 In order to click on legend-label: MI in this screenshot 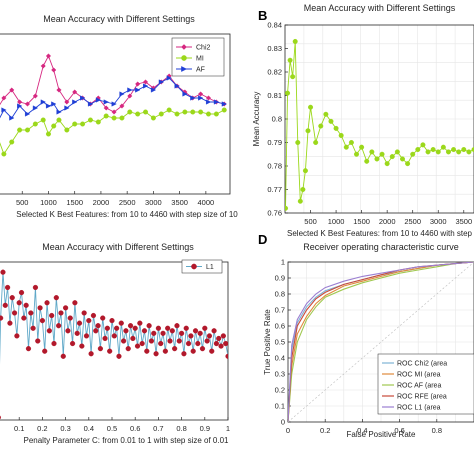, I will do `click(200, 59)`.